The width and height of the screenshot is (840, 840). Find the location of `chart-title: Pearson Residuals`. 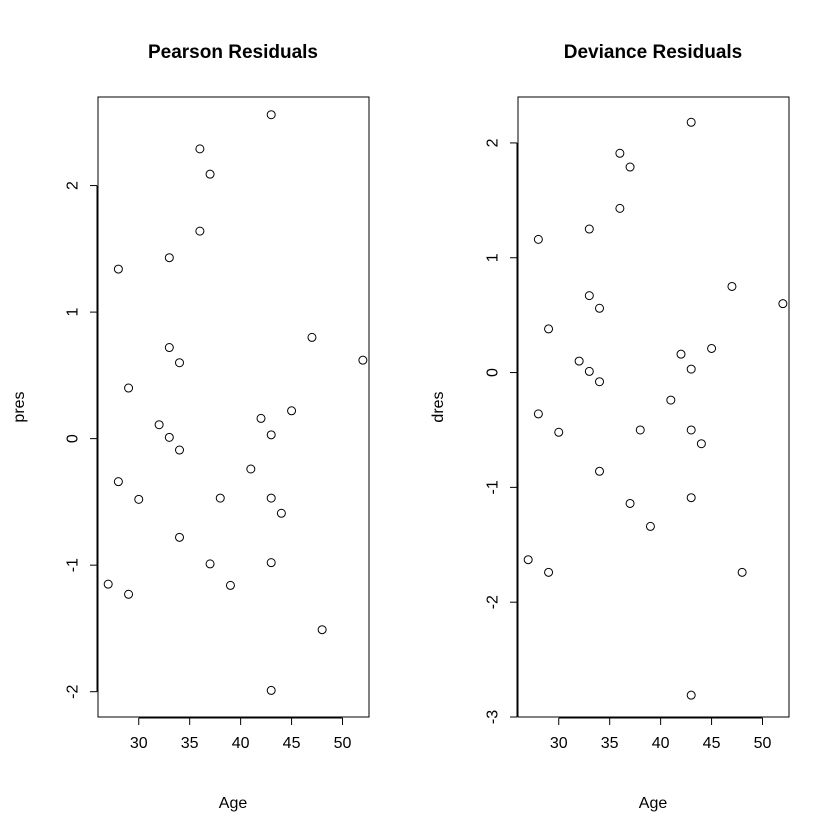

chart-title: Pearson Residuals is located at coordinates (233, 52).